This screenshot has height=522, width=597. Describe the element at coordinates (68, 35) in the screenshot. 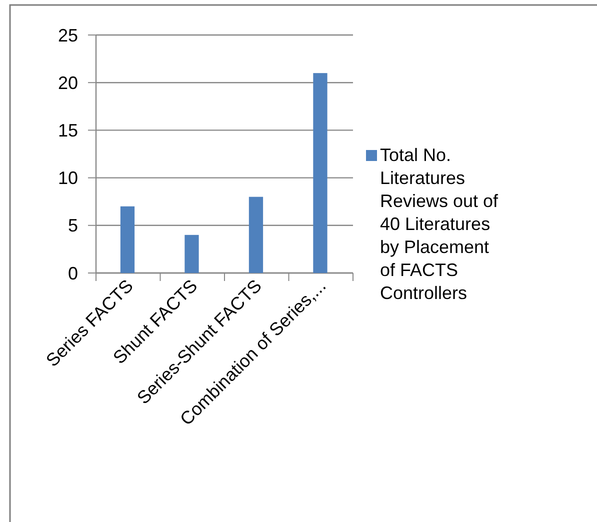

I see `y-tick-label: 25` at that location.